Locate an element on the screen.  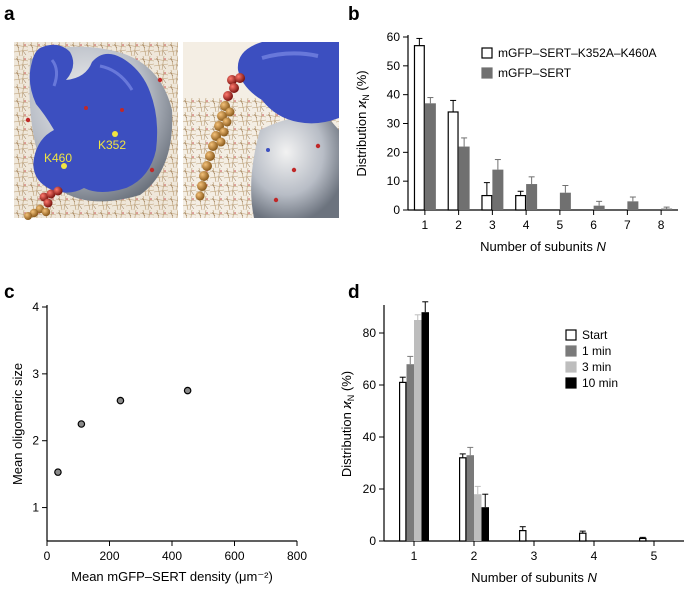
panel-a-image: K460 K352 is located at coordinates (176, 131).